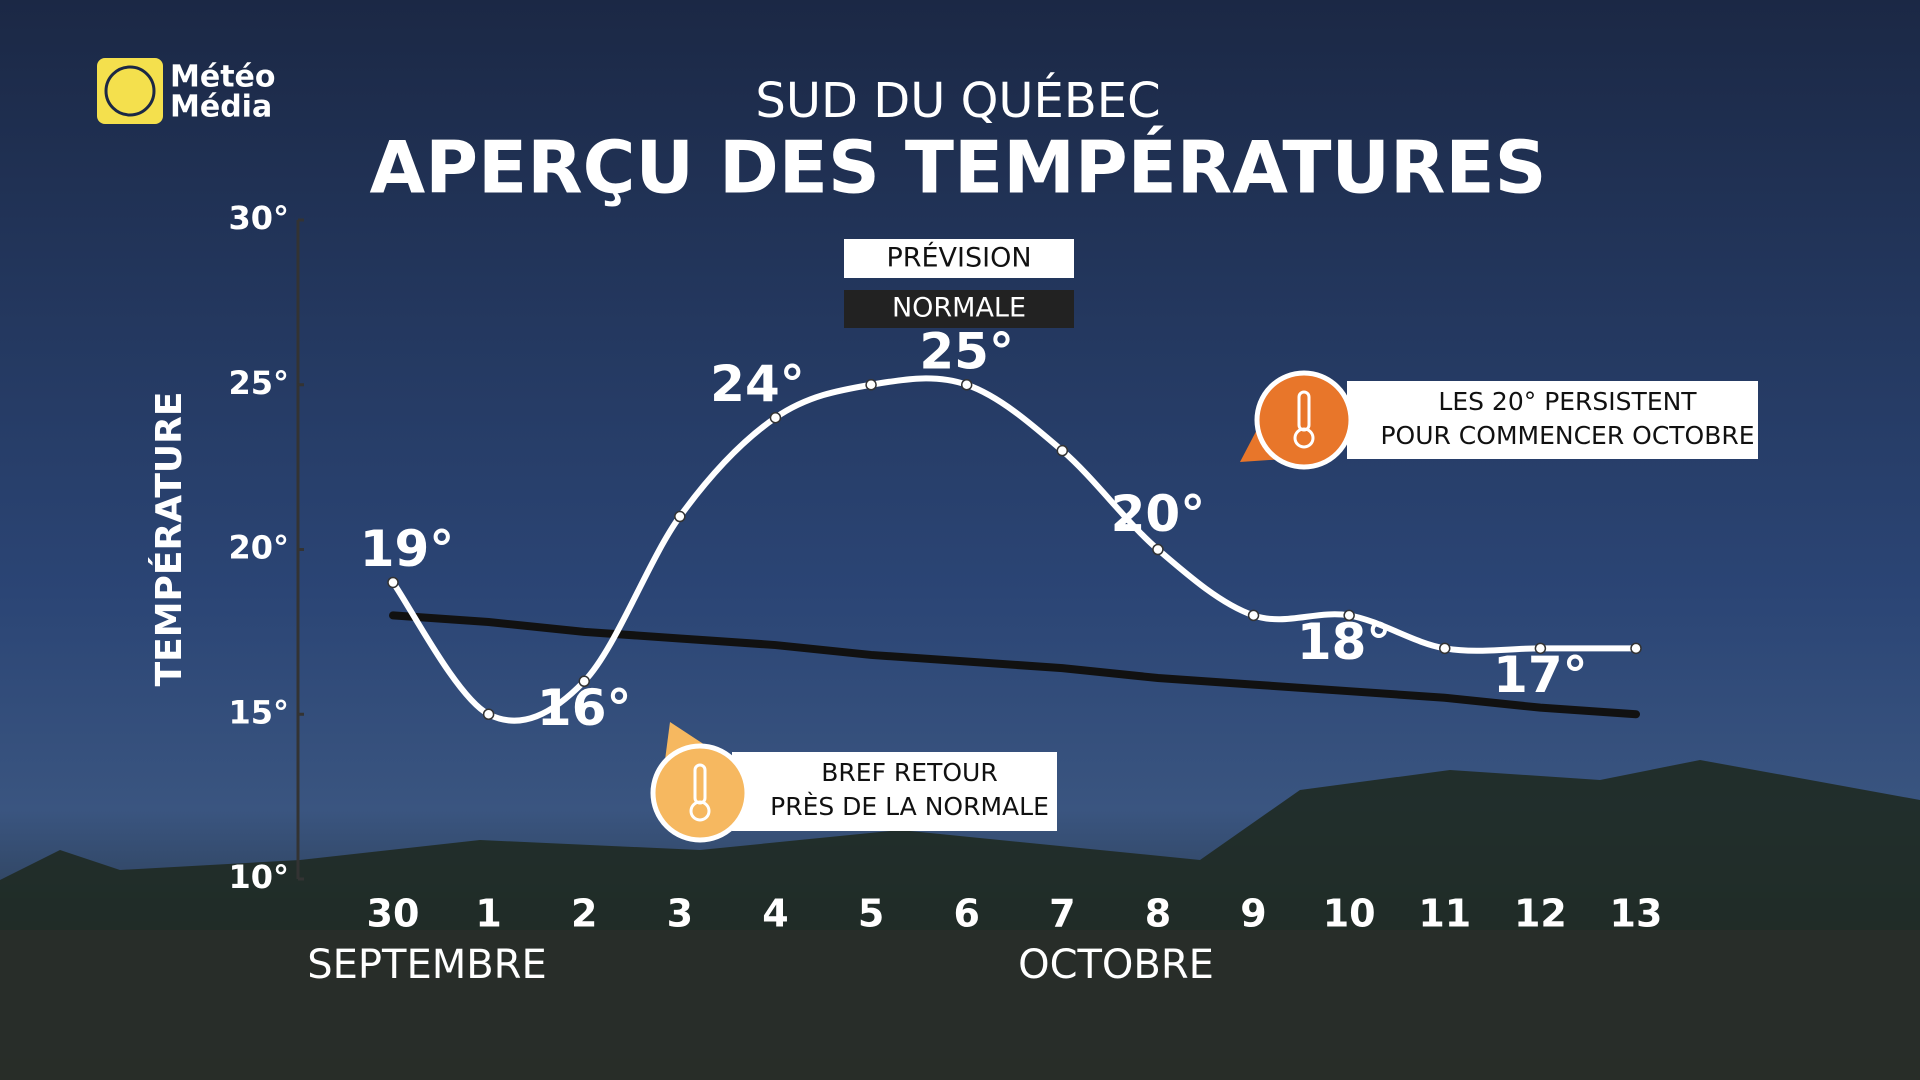  I want to click on legend-label: NORMALE, so click(959, 308).